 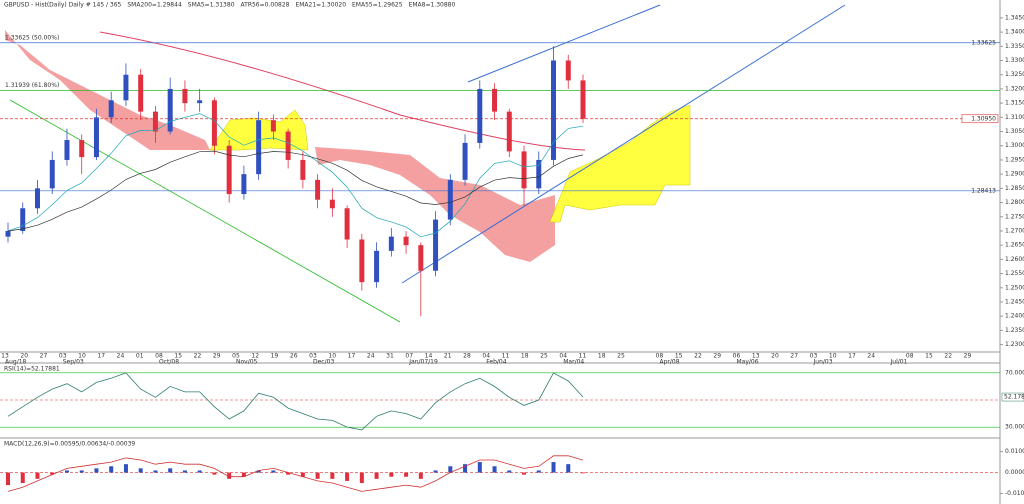 I want to click on level-tag: 1.31939 (61.80%), so click(x=32, y=85).